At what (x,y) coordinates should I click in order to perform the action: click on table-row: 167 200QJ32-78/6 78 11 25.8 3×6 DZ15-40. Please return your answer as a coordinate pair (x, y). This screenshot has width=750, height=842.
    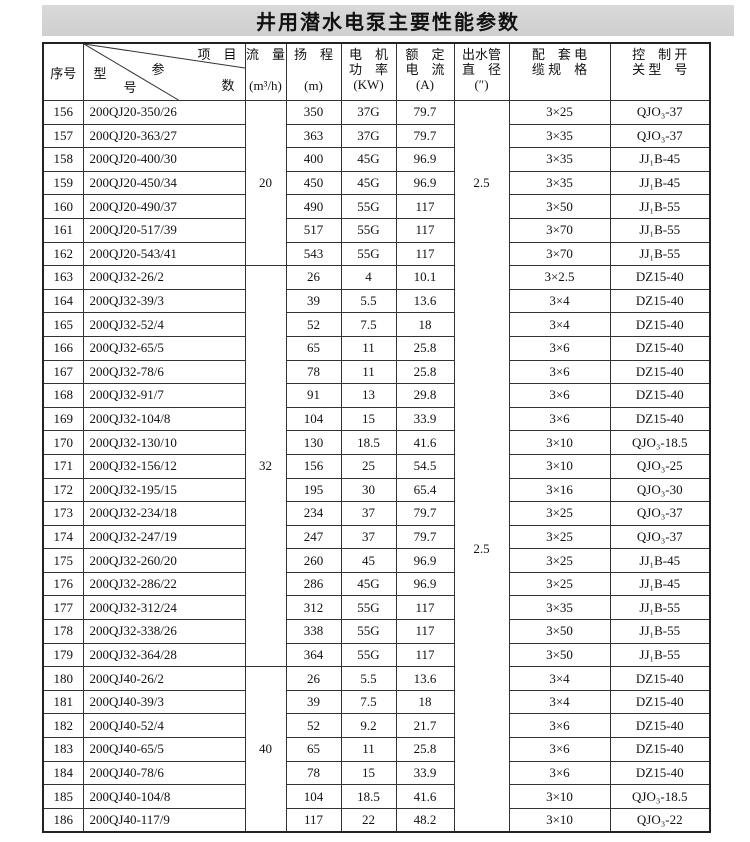
    Looking at the image, I should click on (376, 372).